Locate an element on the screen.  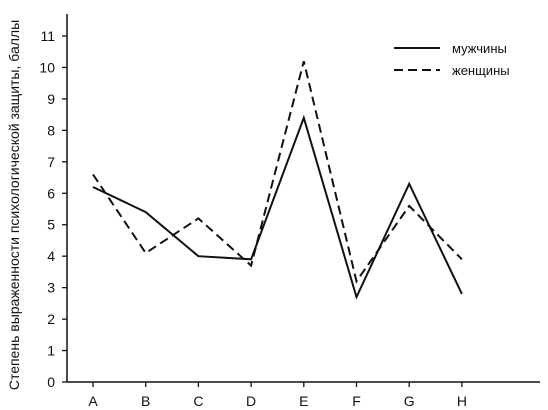
y-tick-label: 0 is located at coordinates (51, 382).